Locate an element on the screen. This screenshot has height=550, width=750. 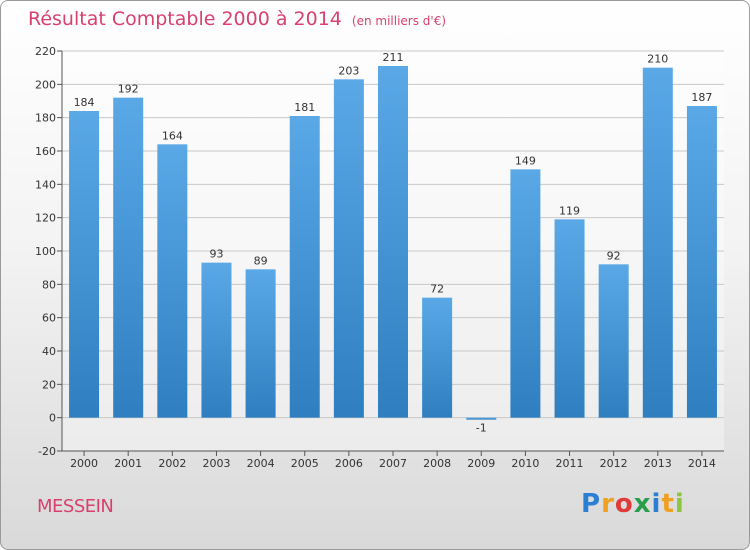
data-label: -1 is located at coordinates (481, 428).